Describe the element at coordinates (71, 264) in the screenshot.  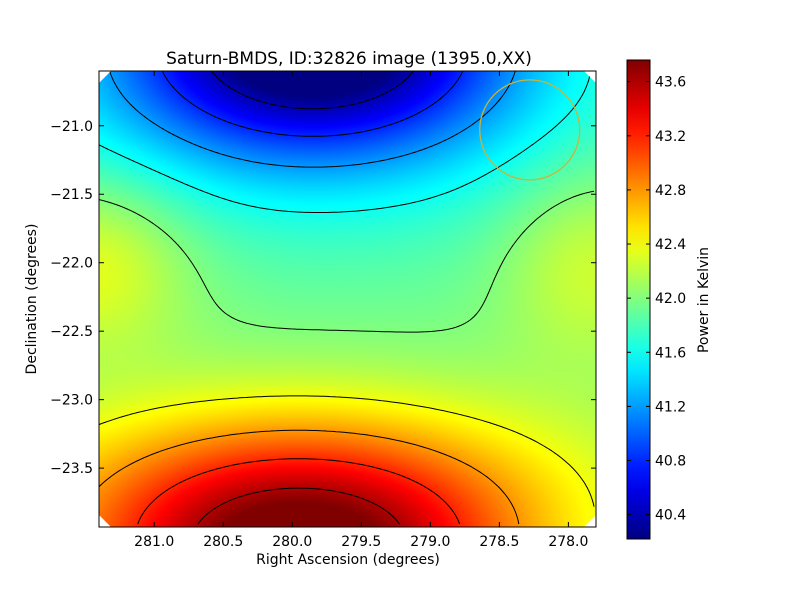
I see `y-tick-label: −22.0` at that location.